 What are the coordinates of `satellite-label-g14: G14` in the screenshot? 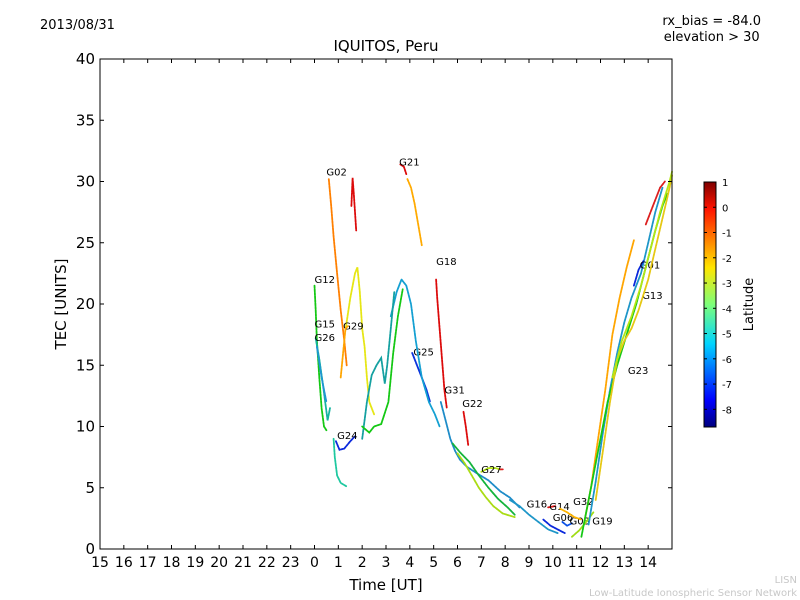 It's located at (559, 507).